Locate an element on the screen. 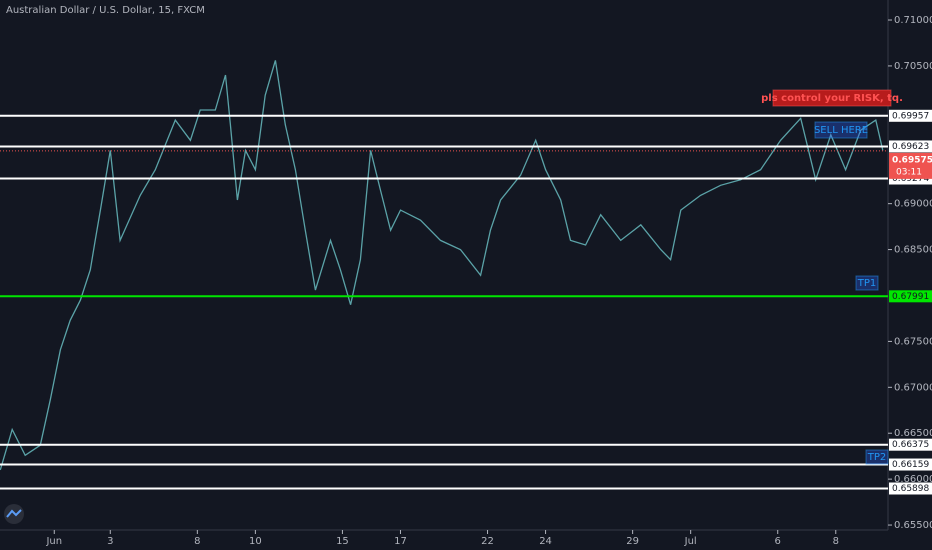 The width and height of the screenshot is (932, 550). y-tick-label: 0.66000 is located at coordinates (913, 479).